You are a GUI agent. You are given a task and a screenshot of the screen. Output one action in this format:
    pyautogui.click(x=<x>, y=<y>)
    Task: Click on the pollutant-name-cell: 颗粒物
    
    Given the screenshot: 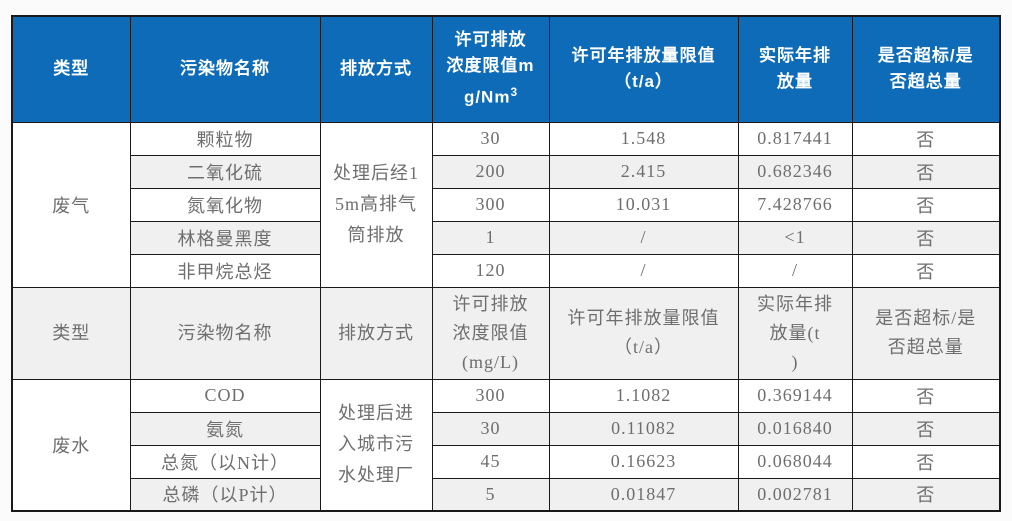 What is the action you would take?
    pyautogui.click(x=225, y=138)
    